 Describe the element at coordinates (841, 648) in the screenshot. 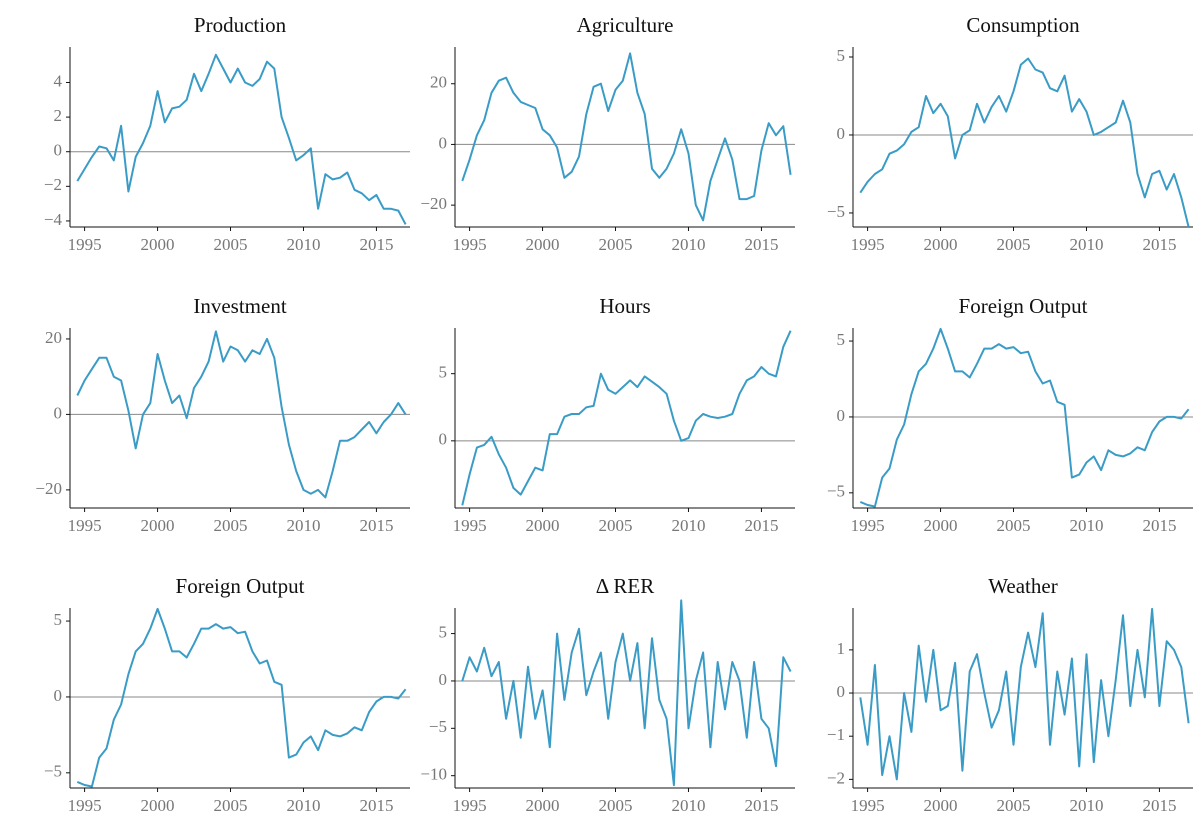

I see `y-tick-label: 1` at that location.